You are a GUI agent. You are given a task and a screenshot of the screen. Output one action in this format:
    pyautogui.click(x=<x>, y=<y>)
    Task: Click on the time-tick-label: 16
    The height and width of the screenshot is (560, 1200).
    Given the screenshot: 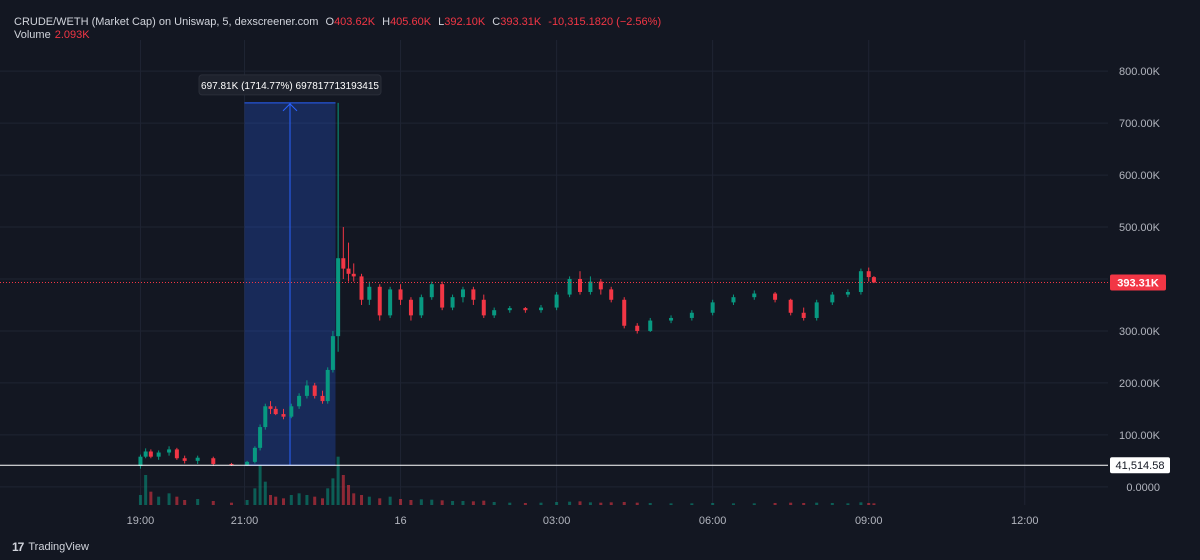 What is the action you would take?
    pyautogui.click(x=400, y=521)
    